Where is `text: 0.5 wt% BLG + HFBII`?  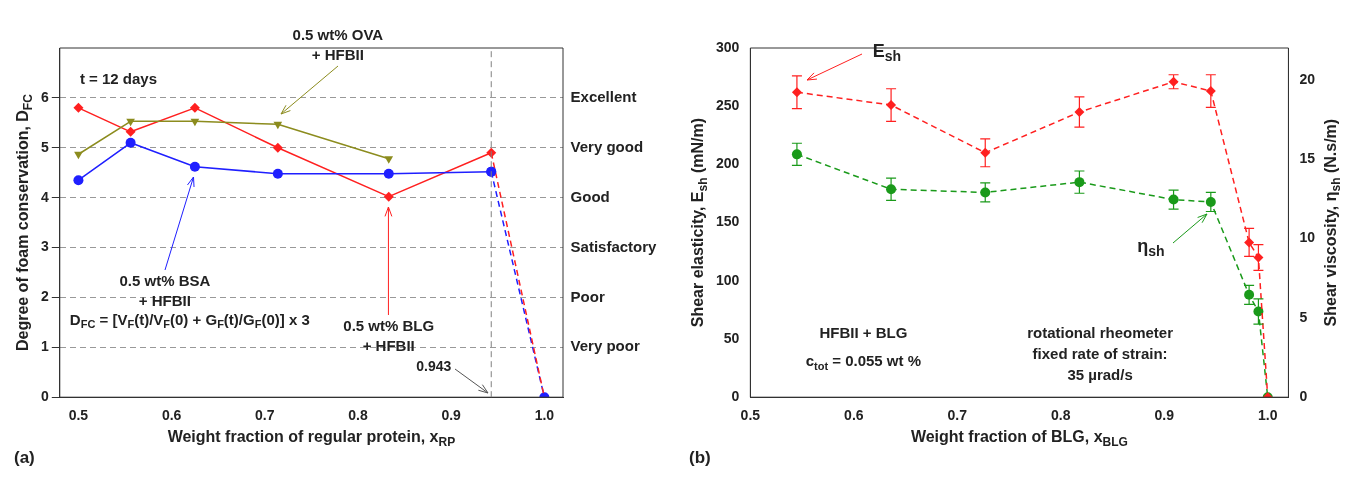 text: 0.5 wt% BLG + HFBII is located at coordinates (389, 335).